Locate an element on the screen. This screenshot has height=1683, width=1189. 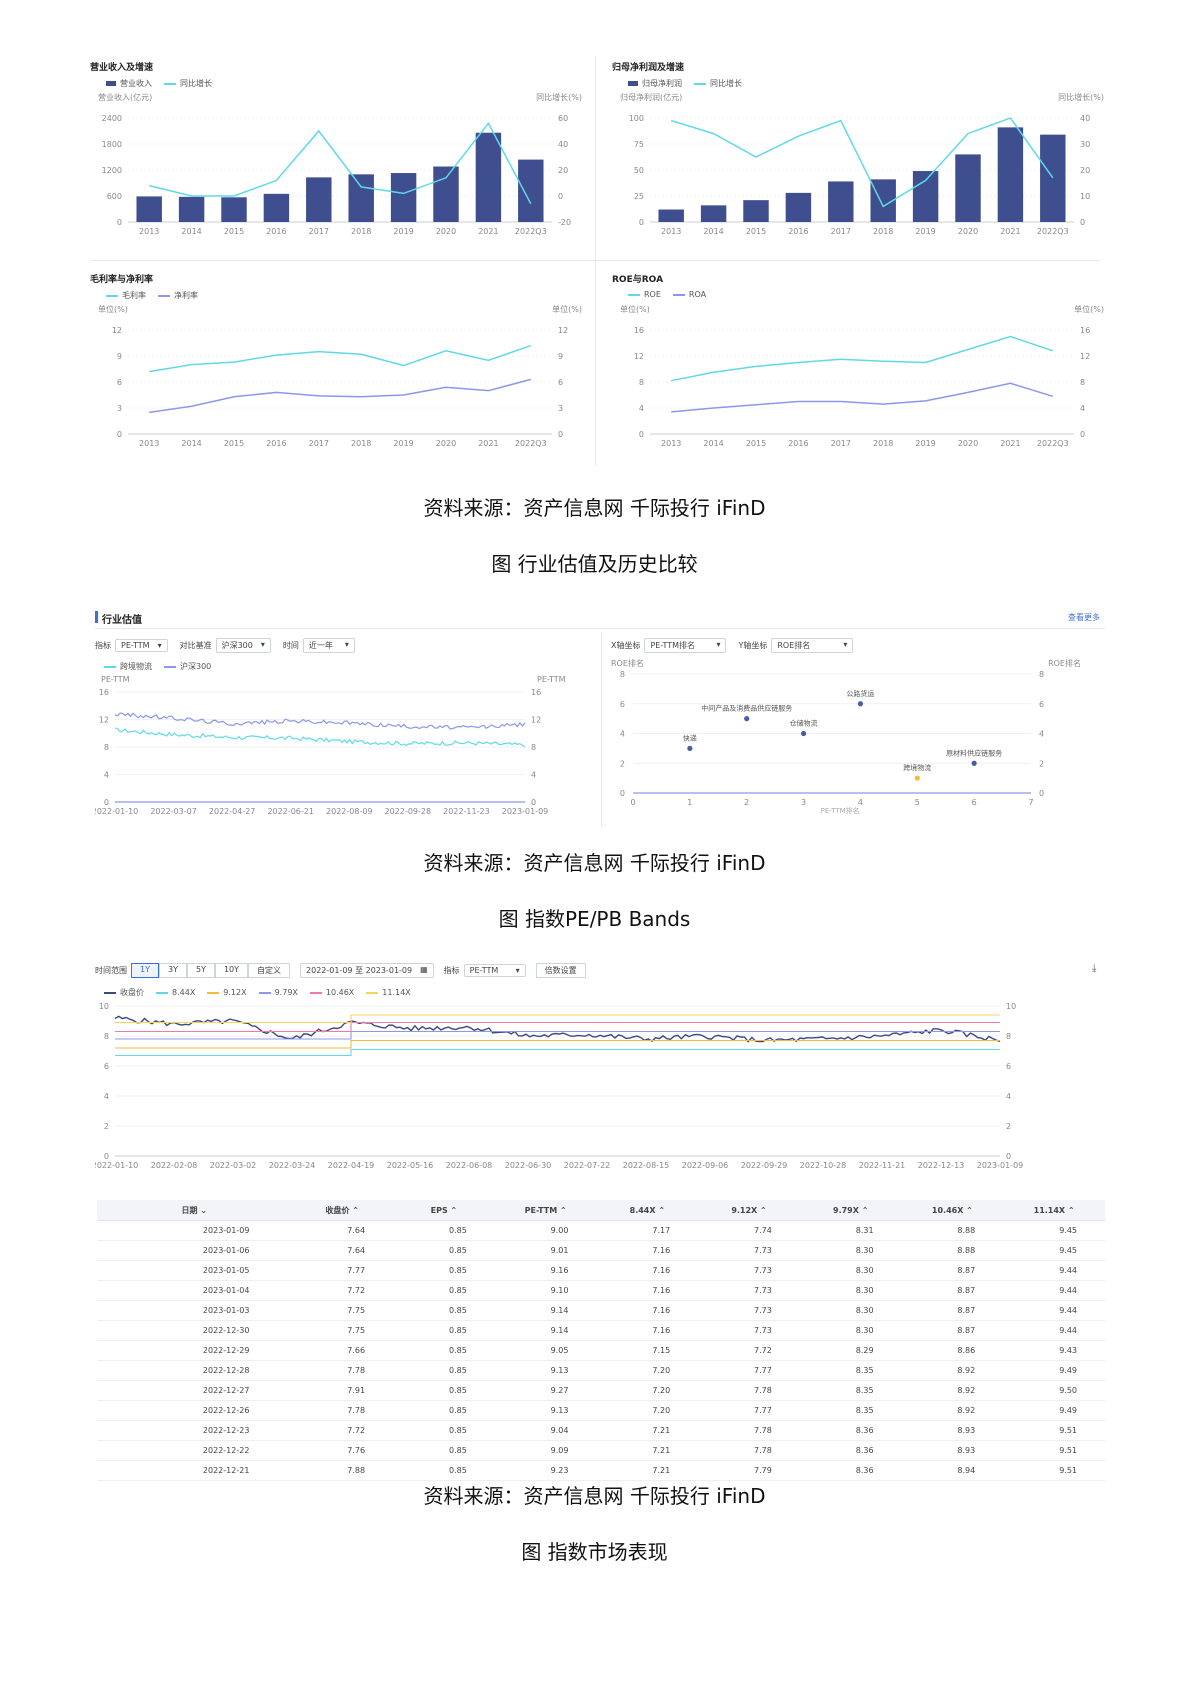
y-tick-left: 4 is located at coordinates (622, 734).